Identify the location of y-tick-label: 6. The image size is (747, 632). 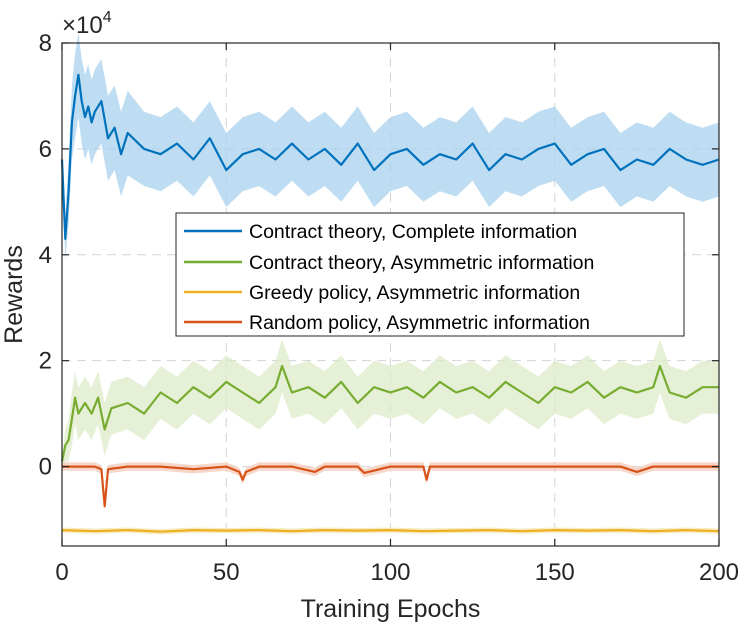
(45, 149).